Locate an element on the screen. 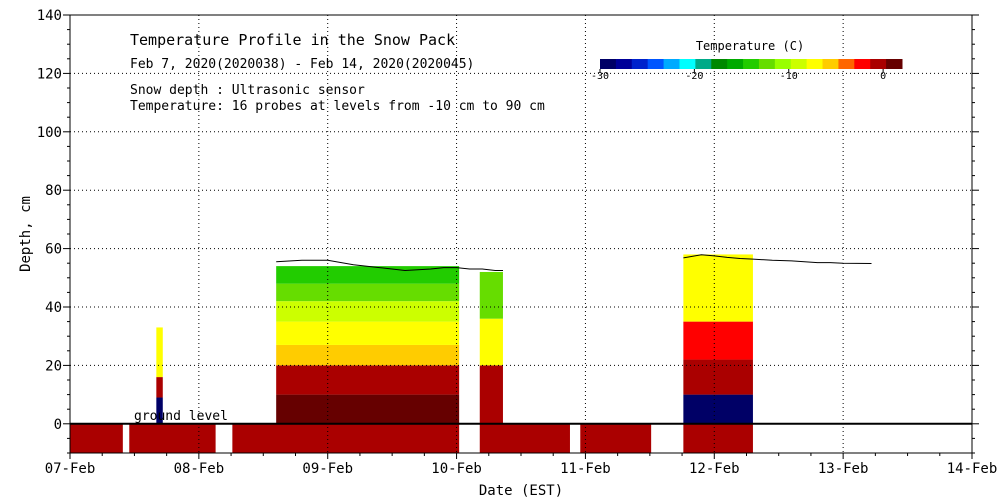 The image size is (1000, 500). colorbar-tick-label: 0 is located at coordinates (883, 76).